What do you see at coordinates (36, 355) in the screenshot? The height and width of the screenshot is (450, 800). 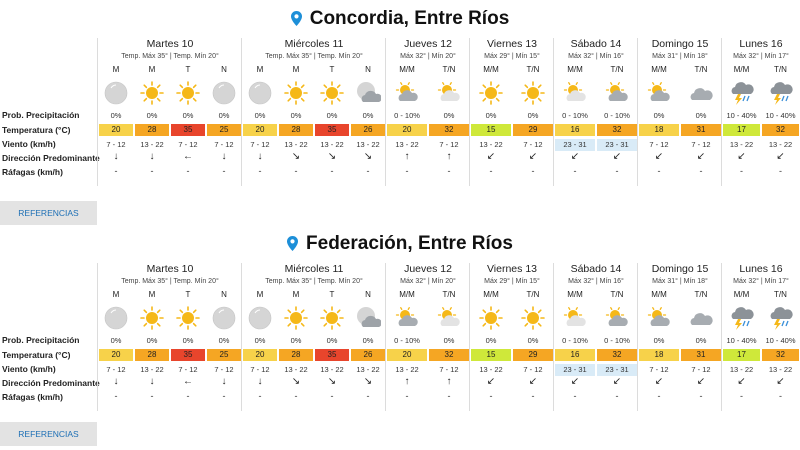 I see `row-label-temp: Temperatura (°C)` at bounding box center [36, 355].